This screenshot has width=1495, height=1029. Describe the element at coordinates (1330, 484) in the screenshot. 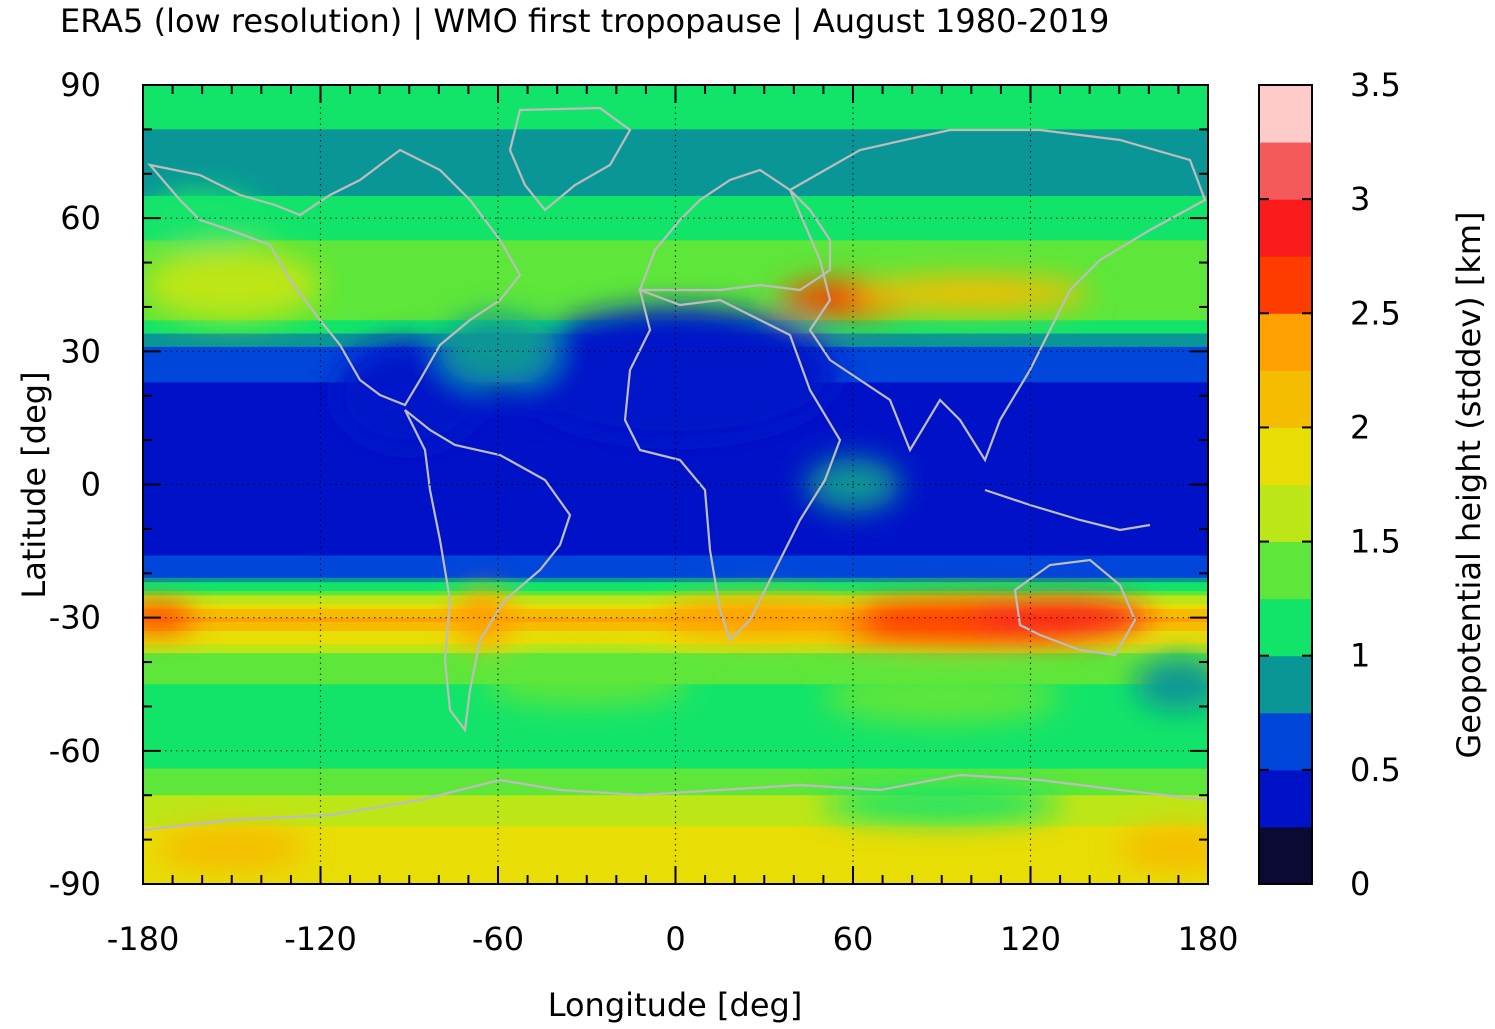

I see `colorbar-ticks: 0 0.5 1 1.5 2 2.5 3 3.5` at that location.